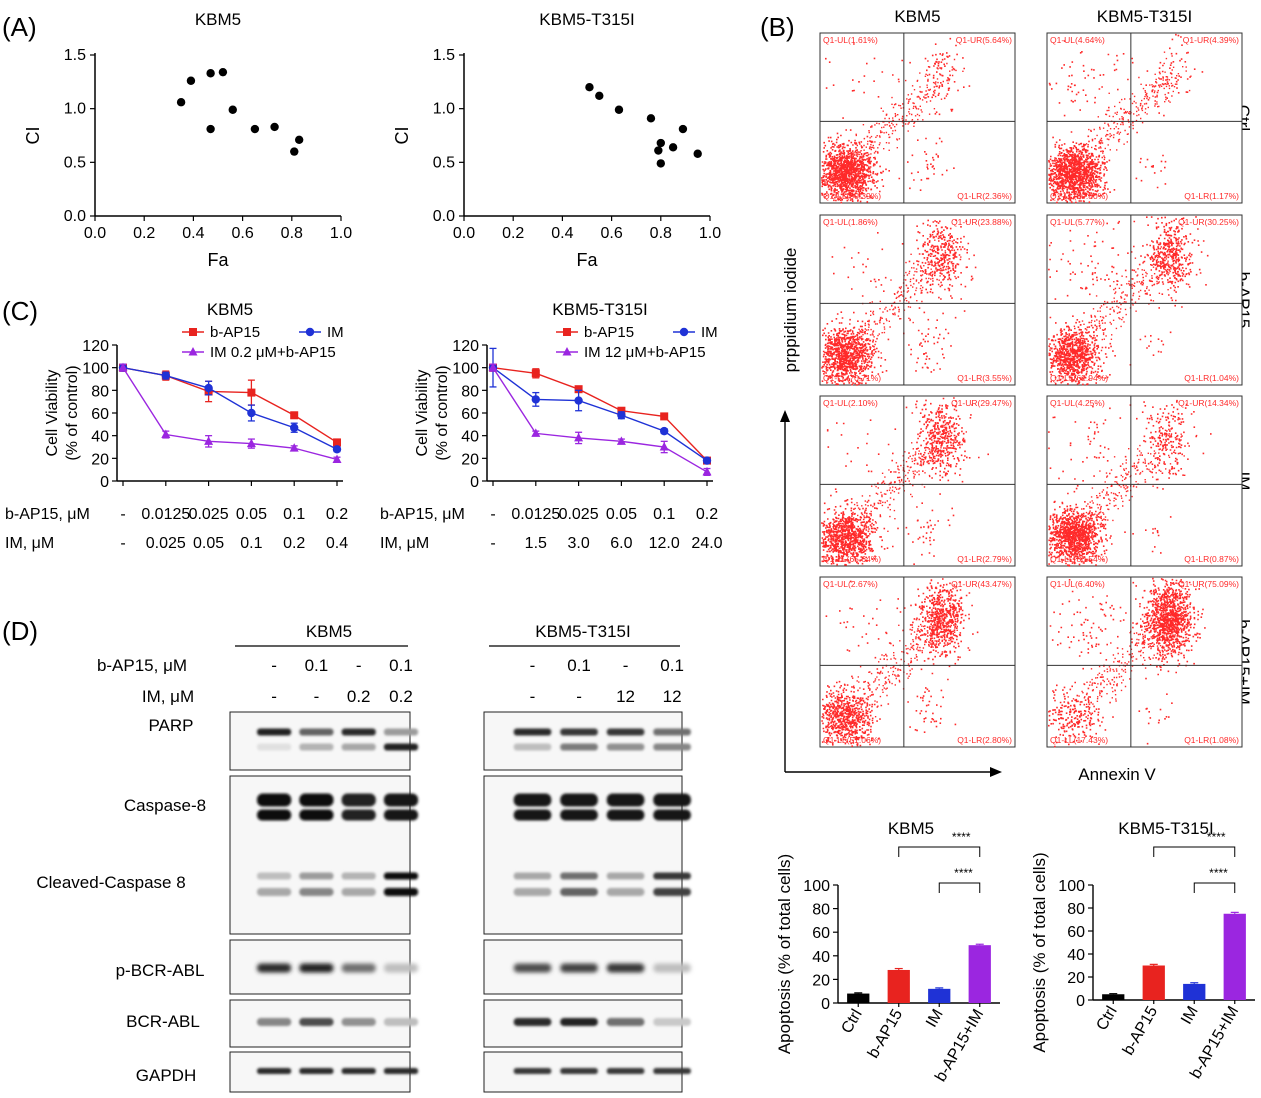 The width and height of the screenshot is (1261, 1098). I want to click on legend-label: IM, so click(335, 332).